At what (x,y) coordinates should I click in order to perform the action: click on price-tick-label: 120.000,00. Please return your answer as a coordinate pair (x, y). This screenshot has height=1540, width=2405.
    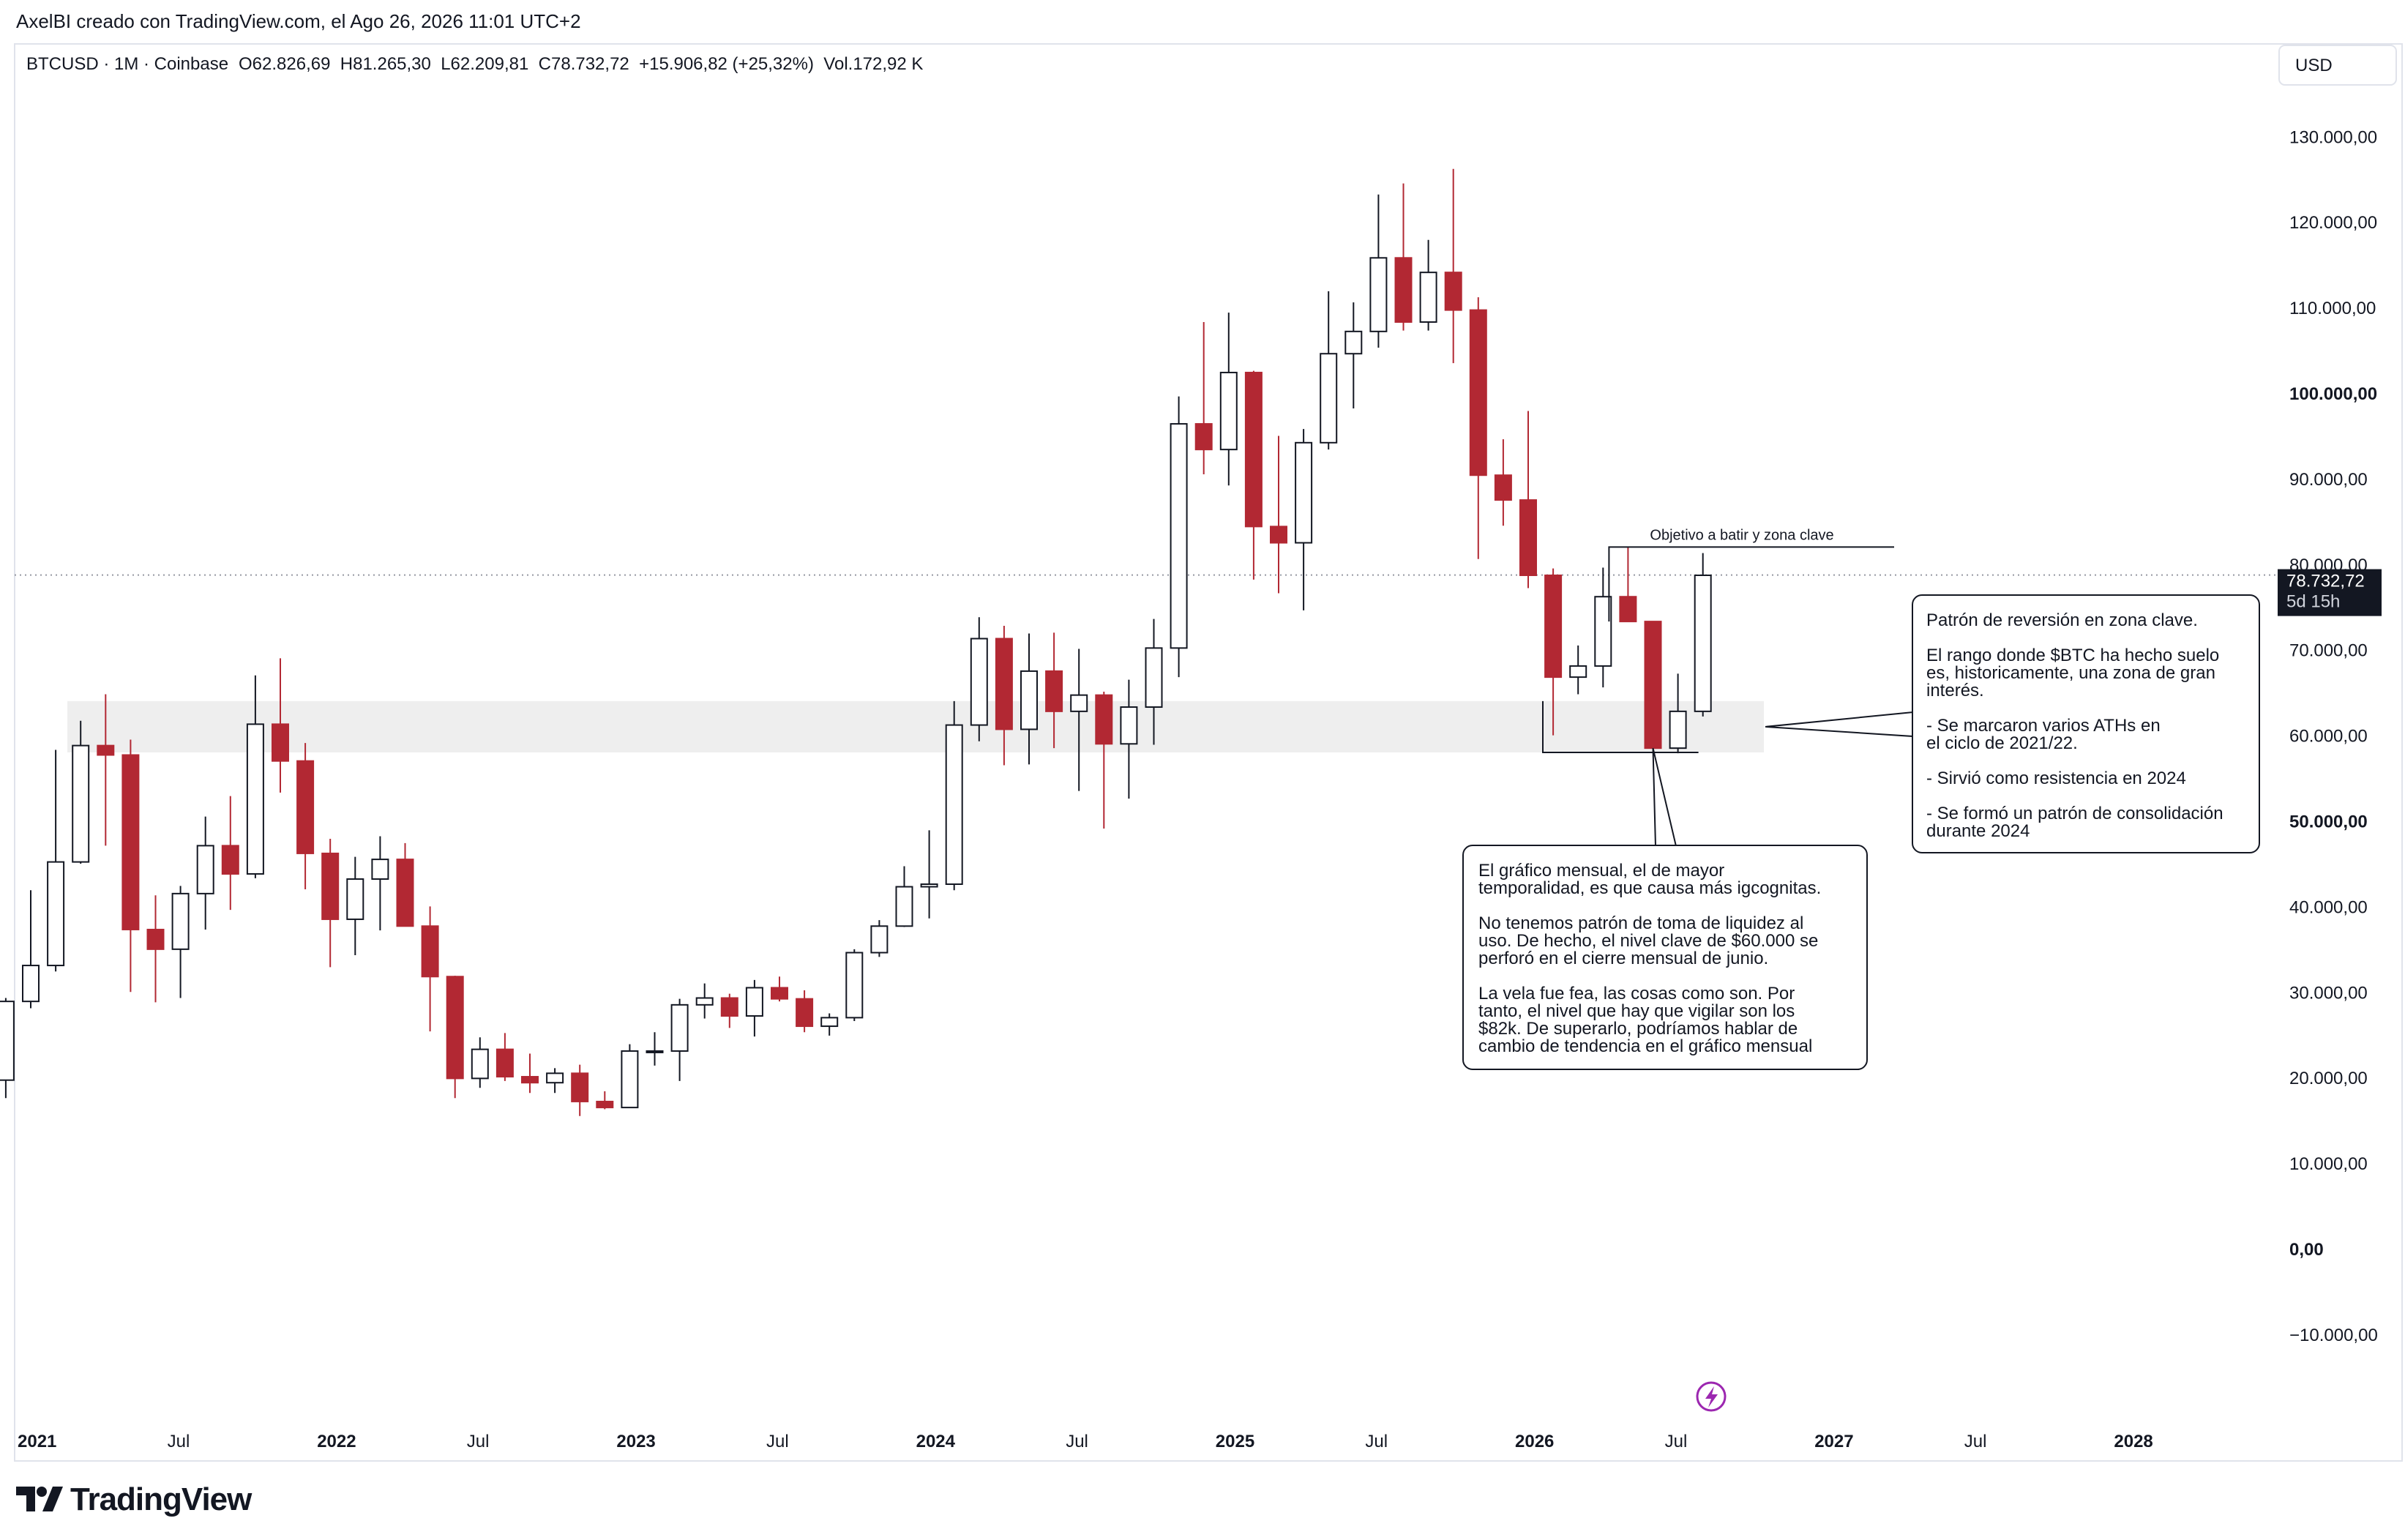
    Looking at the image, I should click on (2333, 223).